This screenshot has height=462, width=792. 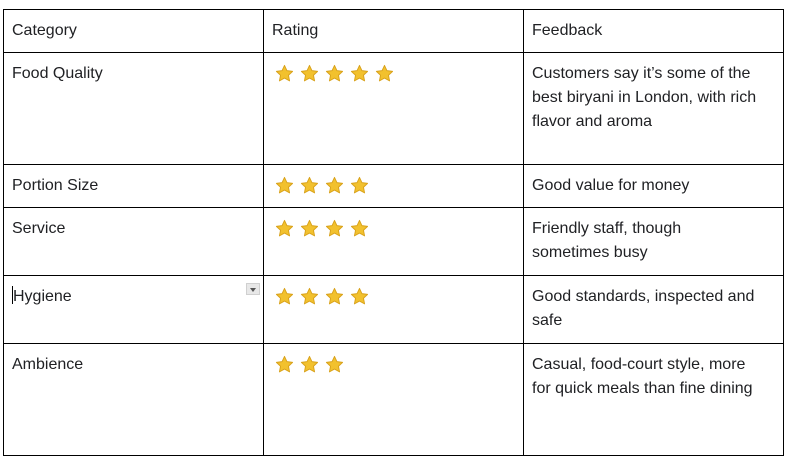 I want to click on category-cell: Ambience, so click(x=133, y=399).